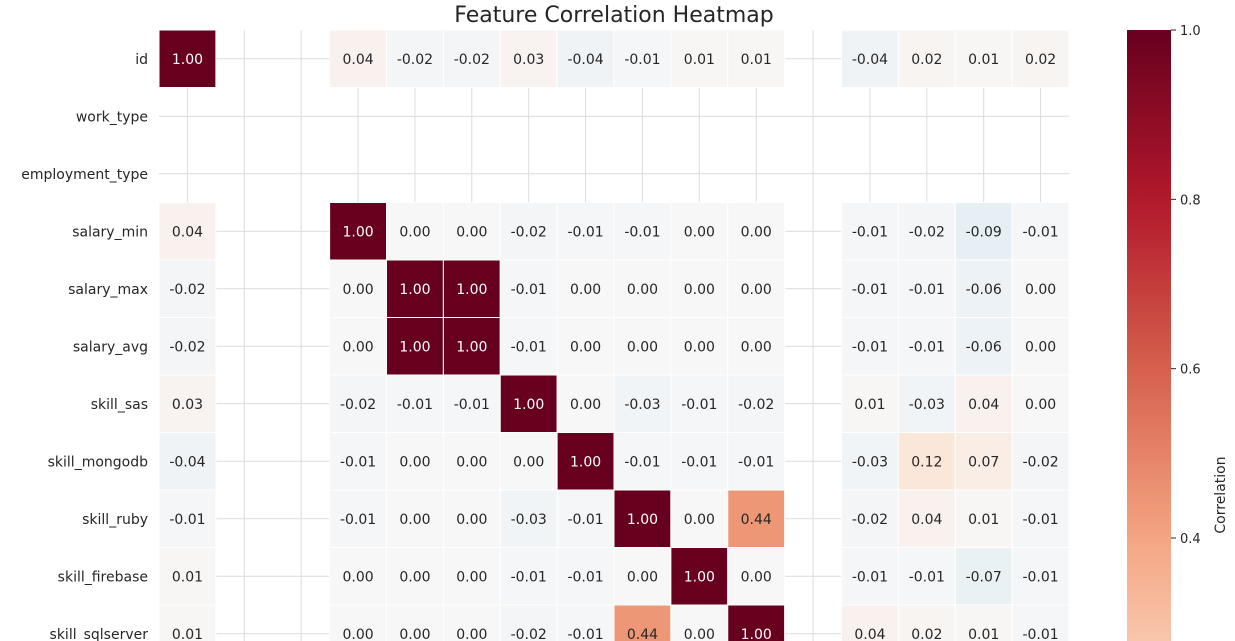 This screenshot has height=641, width=1235. Describe the element at coordinates (1178, 332) in the screenshot. I see `colorbar: 0.4 0.6 0.8 1.0 Correlation` at that location.